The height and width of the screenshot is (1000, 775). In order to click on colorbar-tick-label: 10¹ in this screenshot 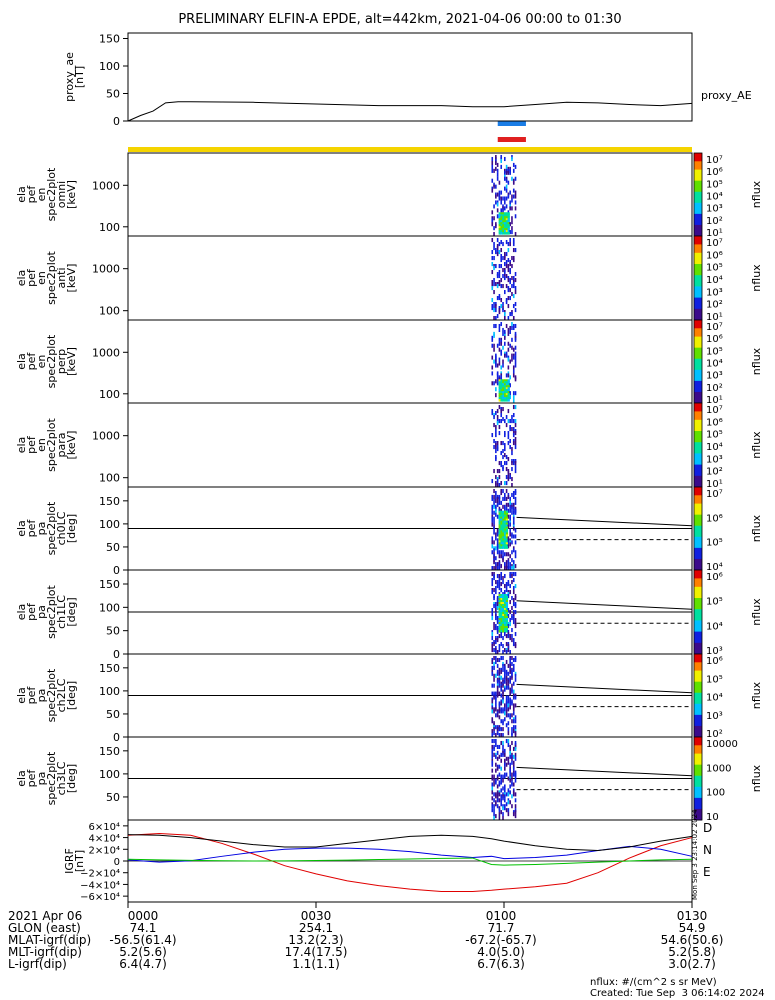, I will do `click(714, 233)`.